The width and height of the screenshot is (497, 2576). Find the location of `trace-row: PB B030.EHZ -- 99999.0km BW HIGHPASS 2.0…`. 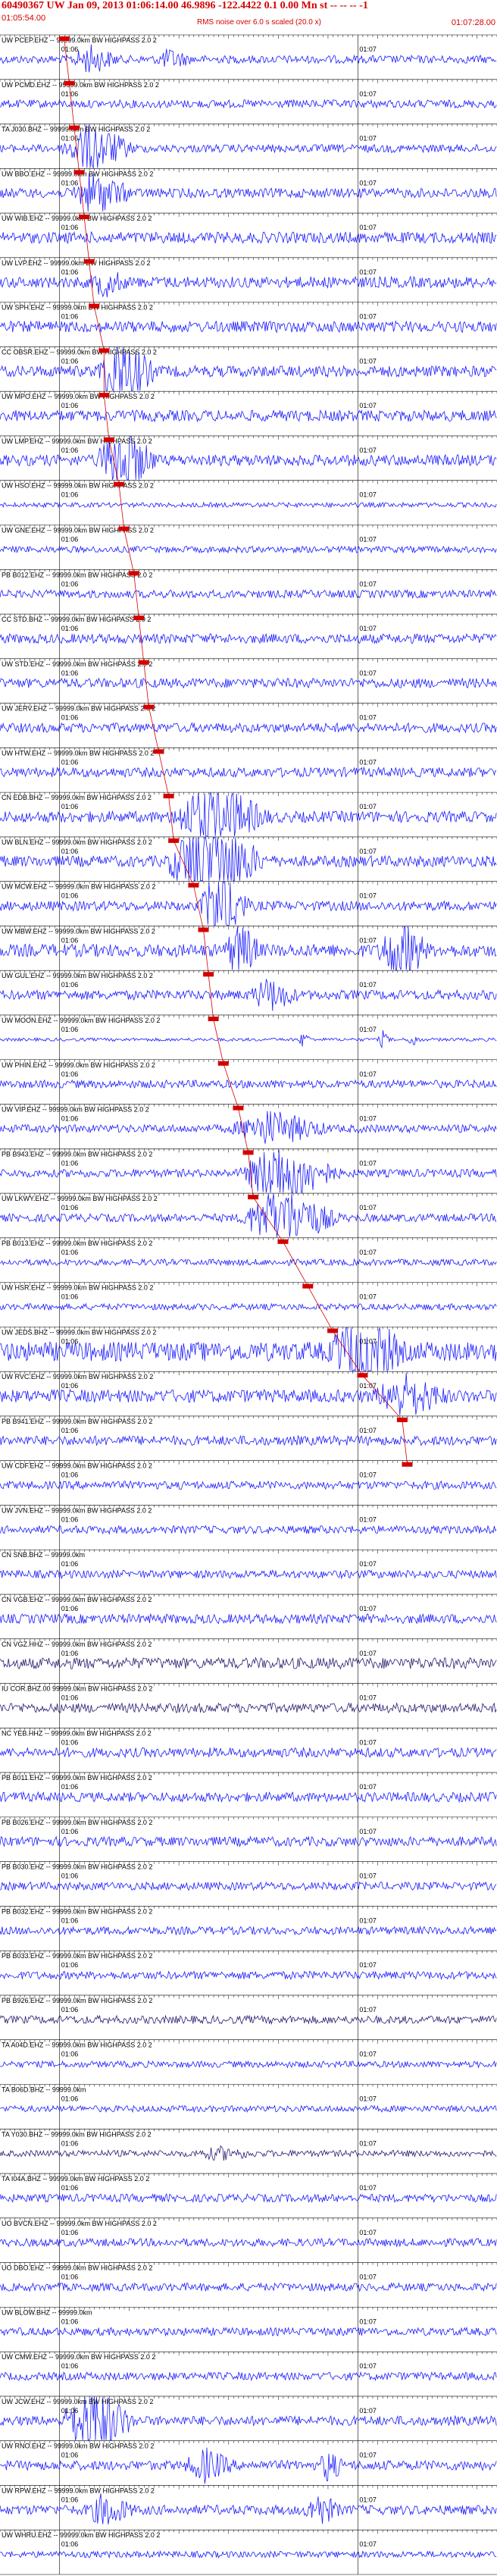

trace-row: PB B030.EHZ -- 99999.0km BW HIGHPASS 2.0… is located at coordinates (248, 1876).